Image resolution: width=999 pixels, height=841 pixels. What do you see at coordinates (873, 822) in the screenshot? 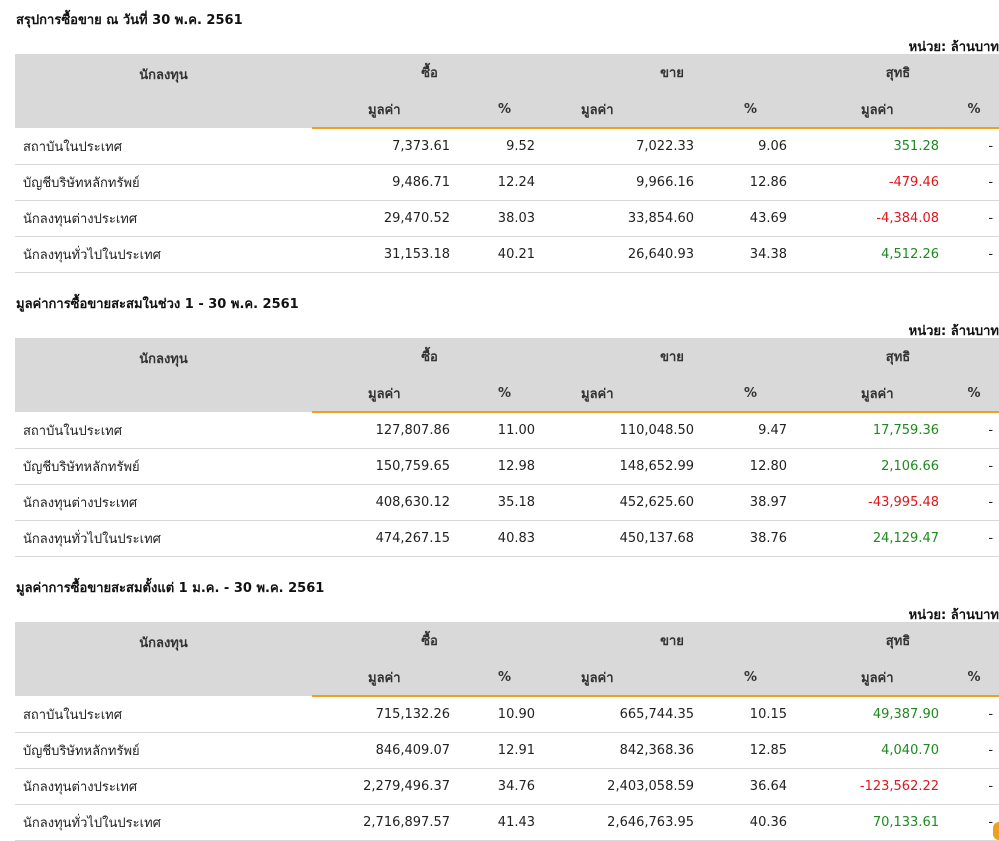
I see `net-value: 70,133.61` at bounding box center [873, 822].